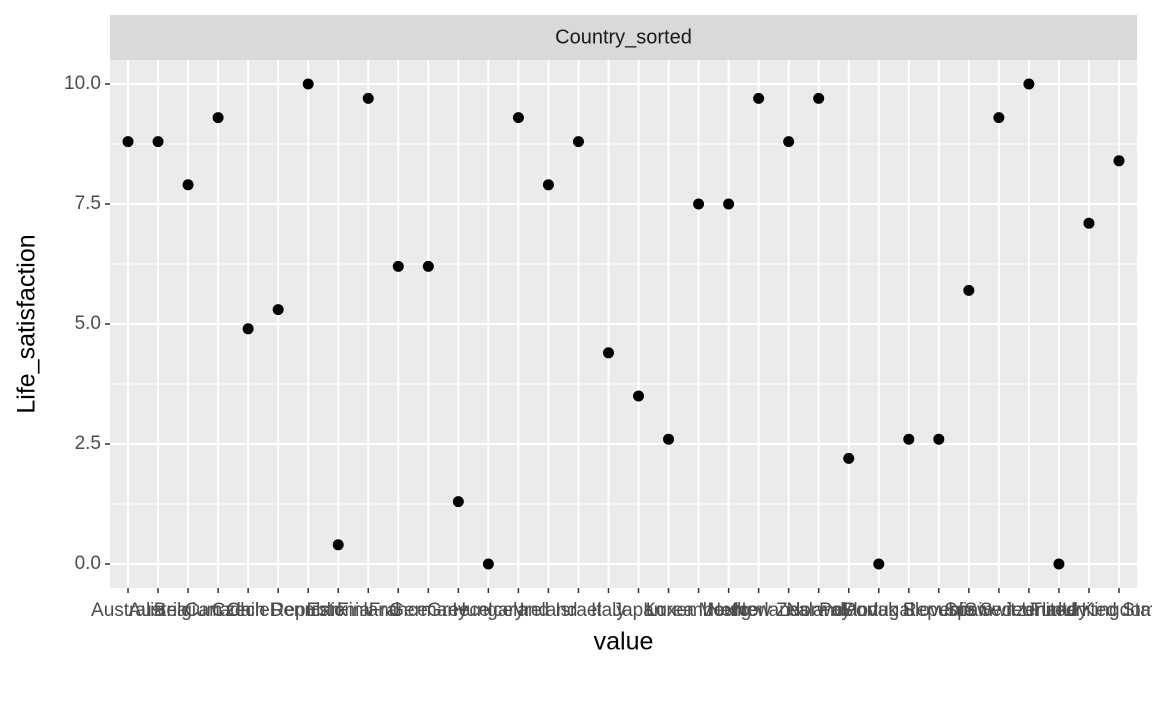 Image resolution: width=1152 pixels, height=711 pixels. I want to click on x-tick-label: Chile, so click(247, 610).